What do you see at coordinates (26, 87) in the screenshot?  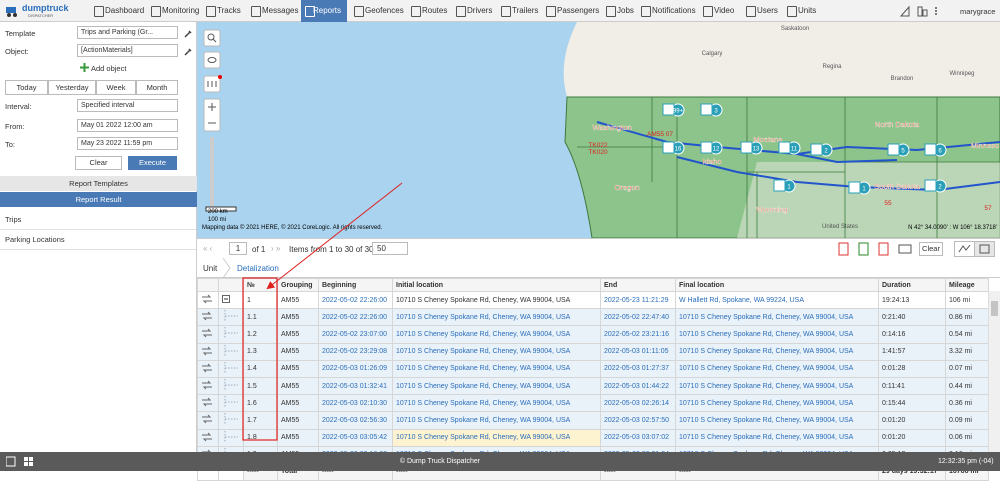 I see `period-tab: Today` at bounding box center [26, 87].